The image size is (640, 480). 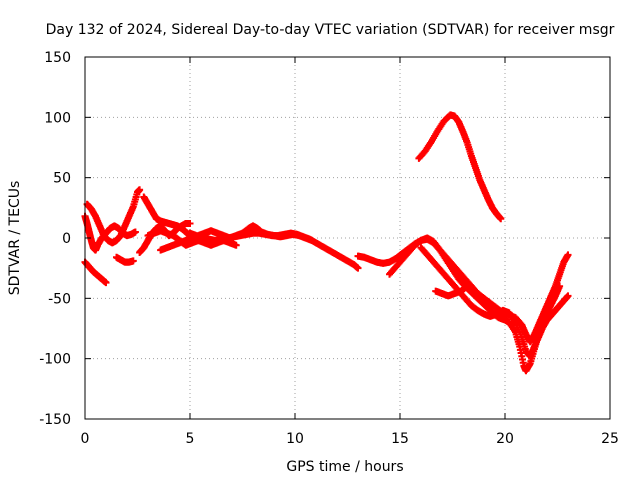 I want to click on y-tick-label: 50, so click(x=62, y=179).